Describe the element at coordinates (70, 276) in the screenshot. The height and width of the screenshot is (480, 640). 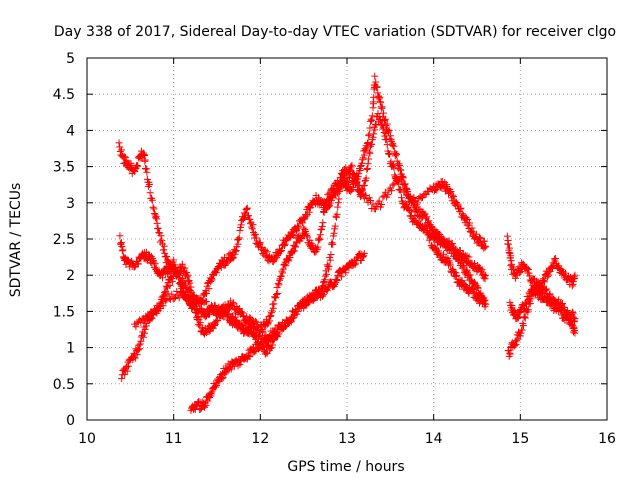
I see `y-tick-label: 2` at that location.